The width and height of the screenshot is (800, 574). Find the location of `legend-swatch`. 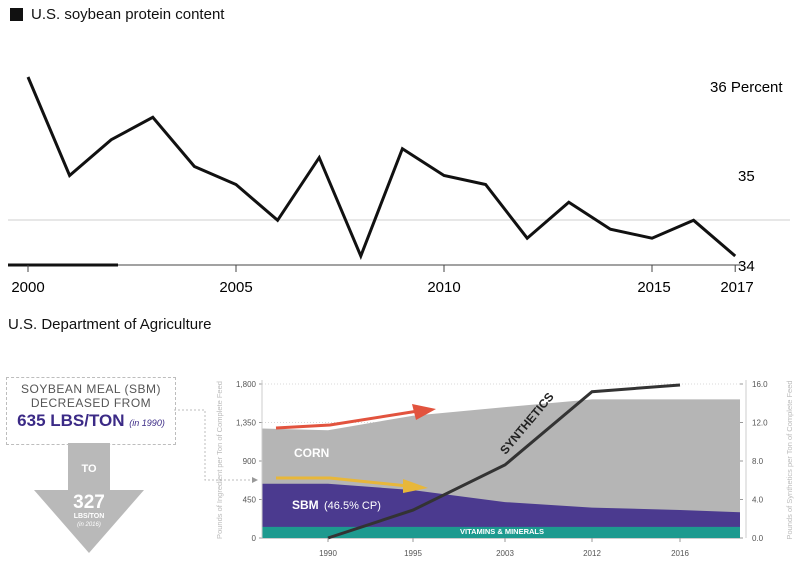

legend-swatch is located at coordinates (16, 14).